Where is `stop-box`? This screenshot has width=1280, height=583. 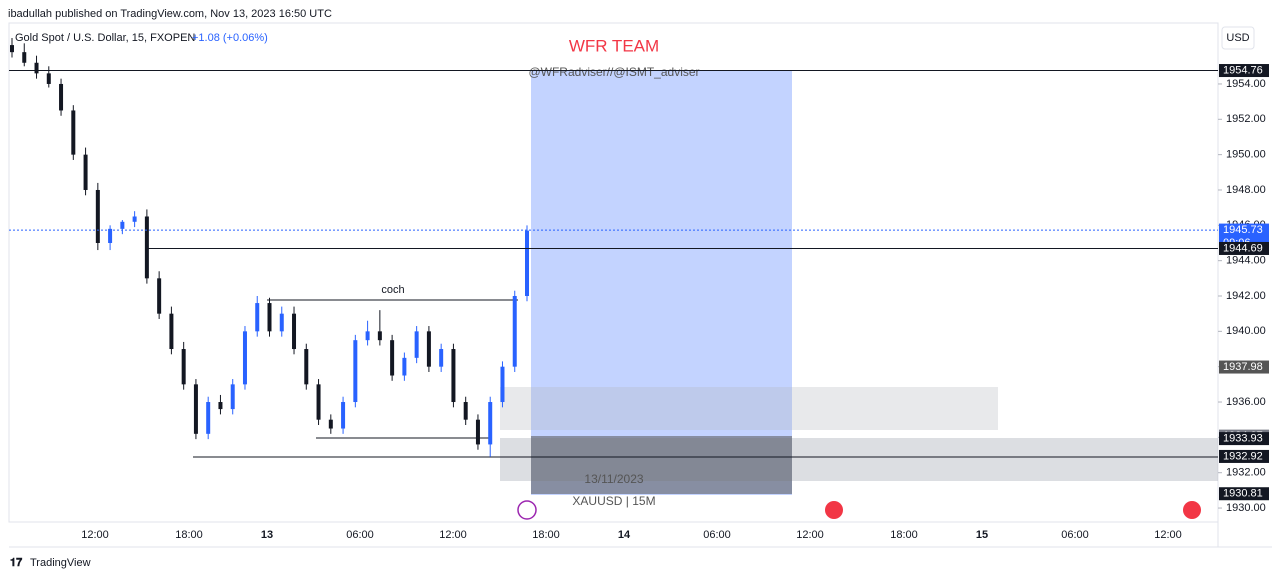 stop-box is located at coordinates (661, 465).